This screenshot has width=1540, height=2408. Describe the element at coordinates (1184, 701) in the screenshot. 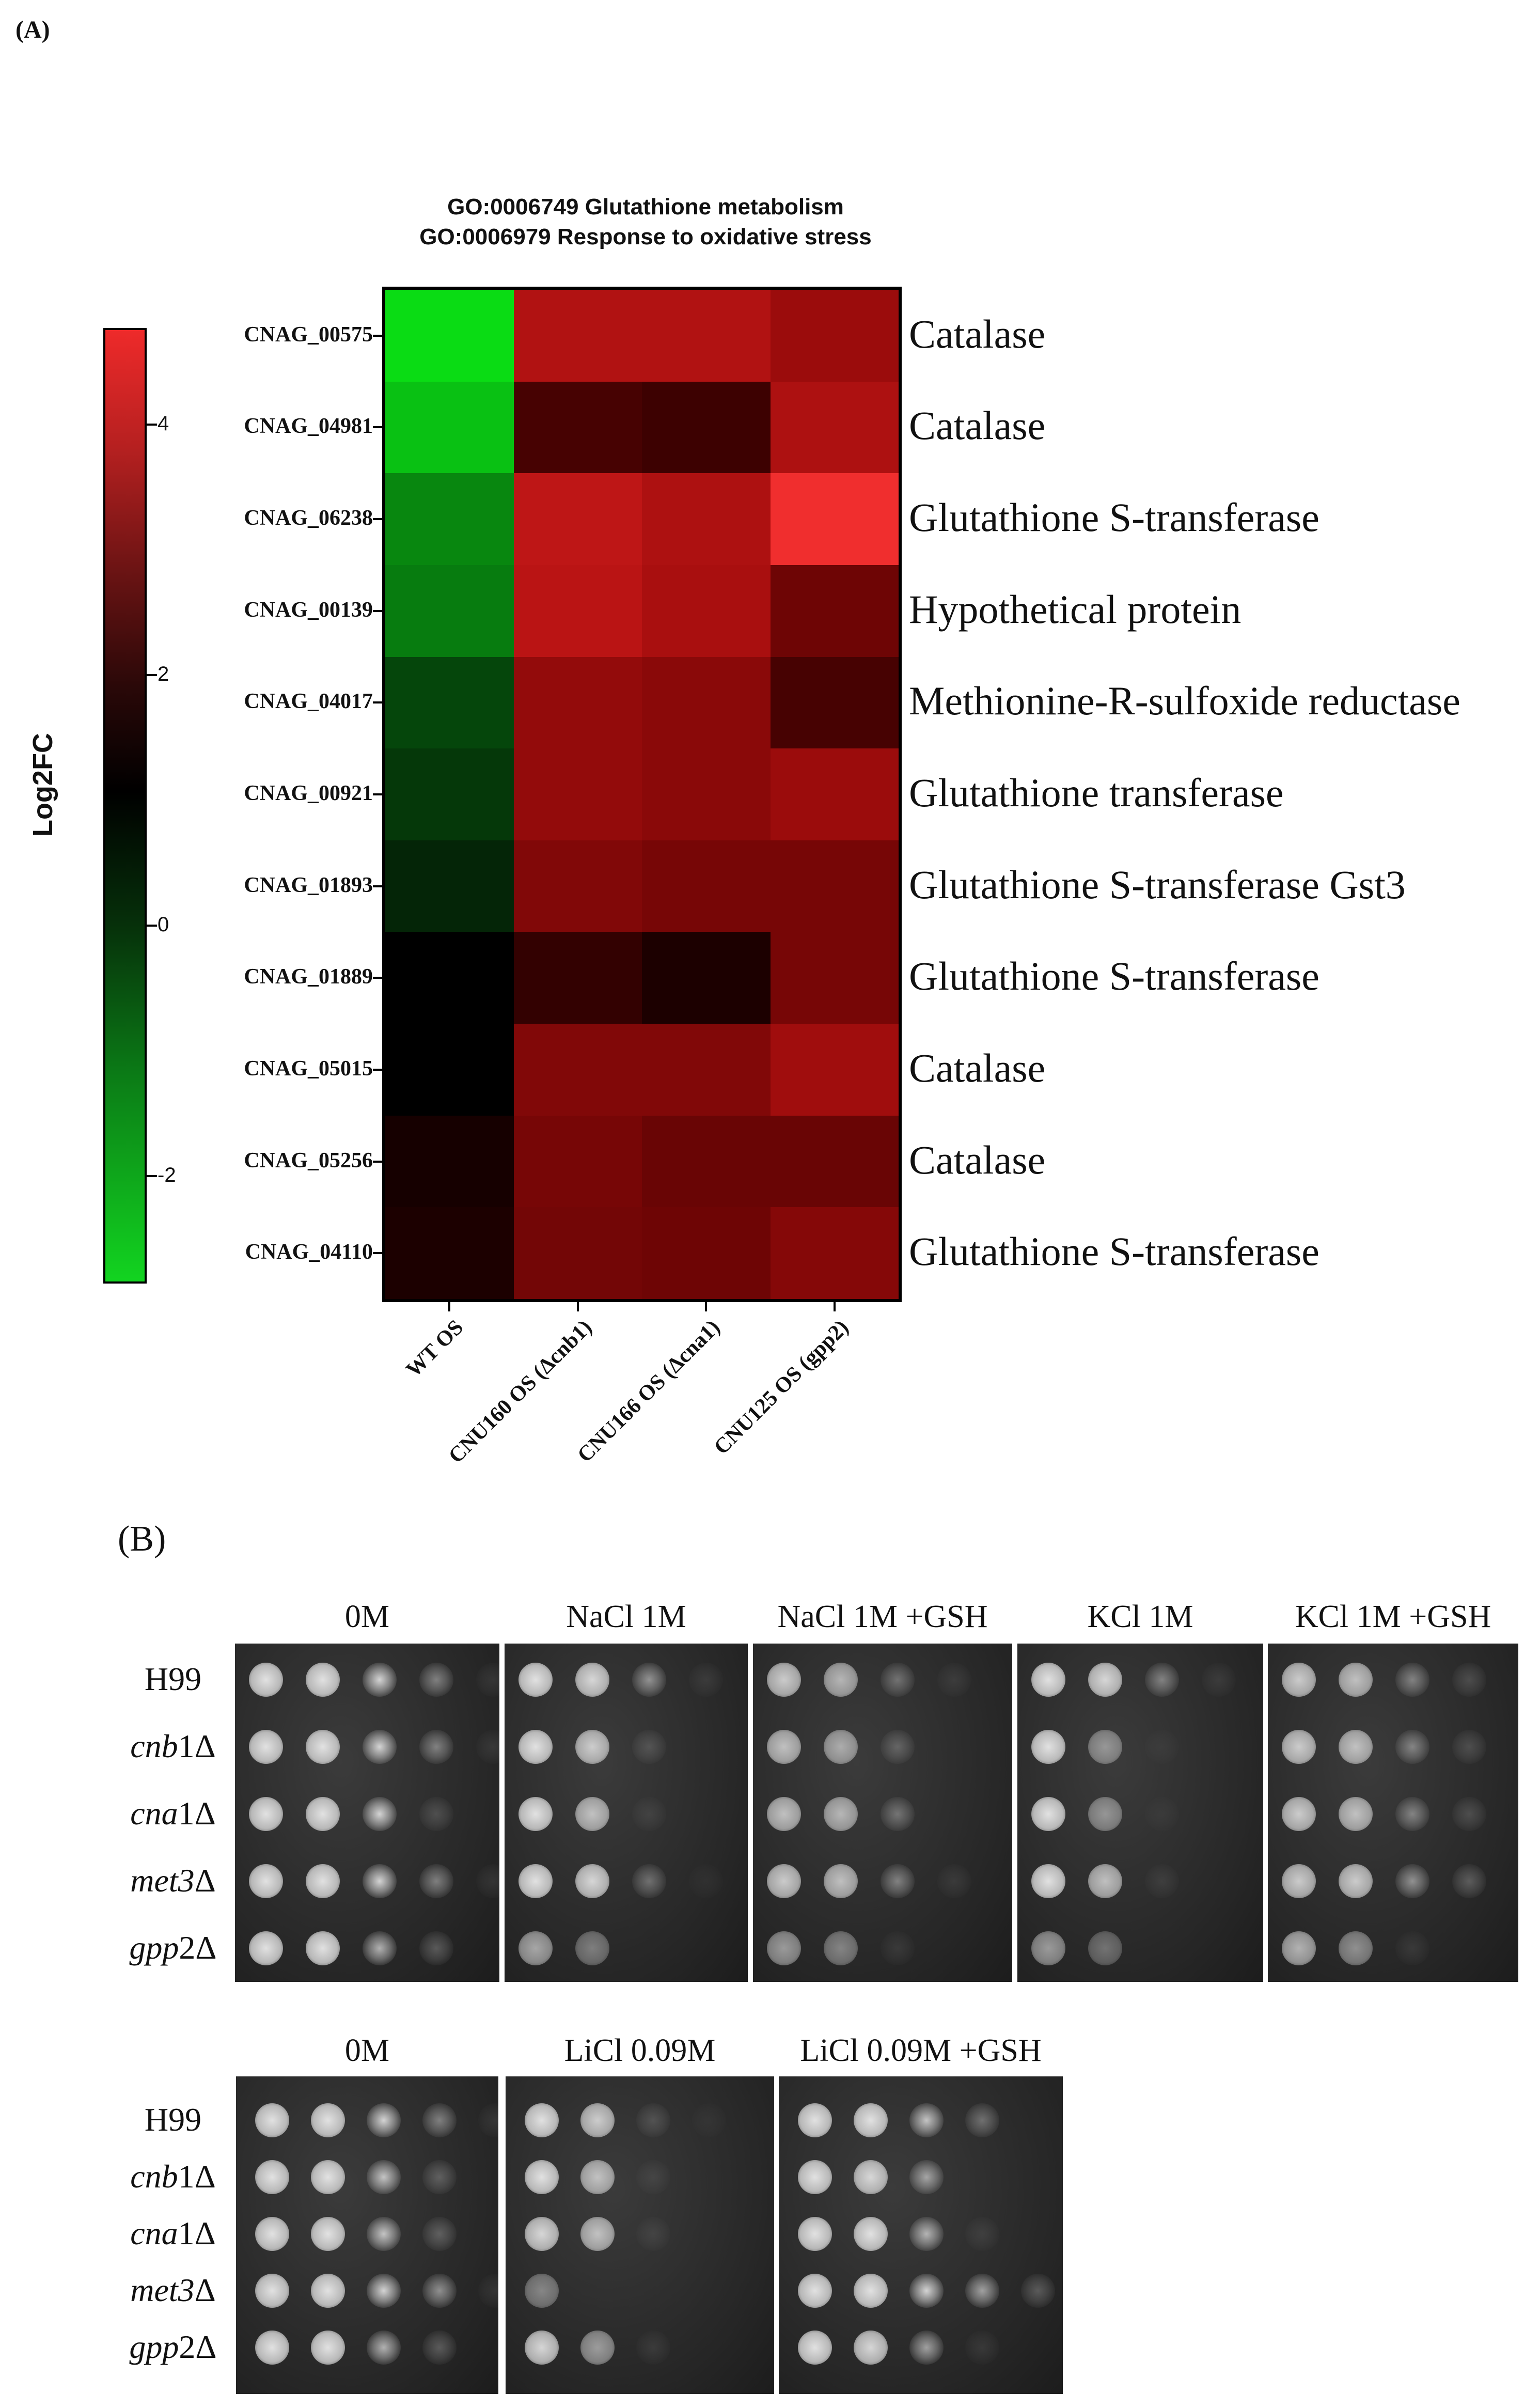

I see `gene-annotation: Methionine-R-sulfoxide reductase` at that location.